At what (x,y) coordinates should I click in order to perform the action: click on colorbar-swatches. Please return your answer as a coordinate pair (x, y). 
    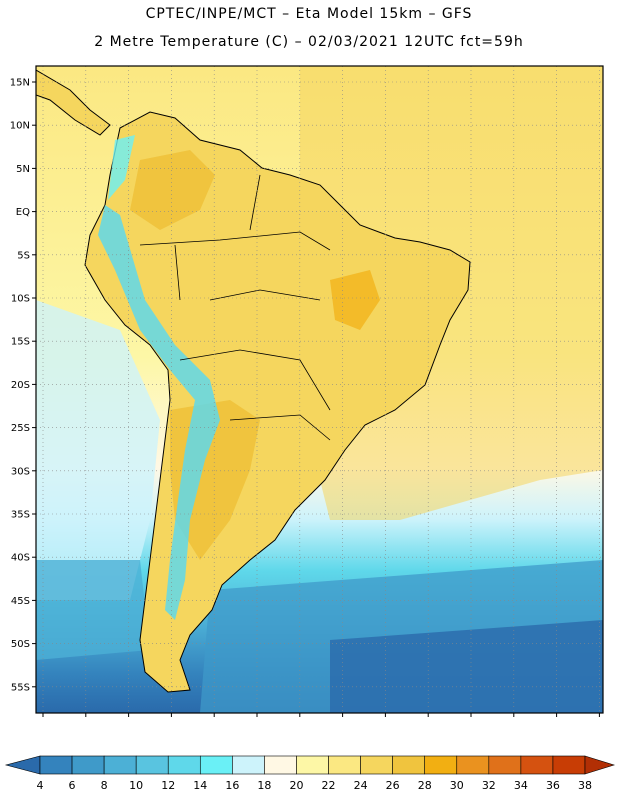
    Looking at the image, I should click on (310, 765).